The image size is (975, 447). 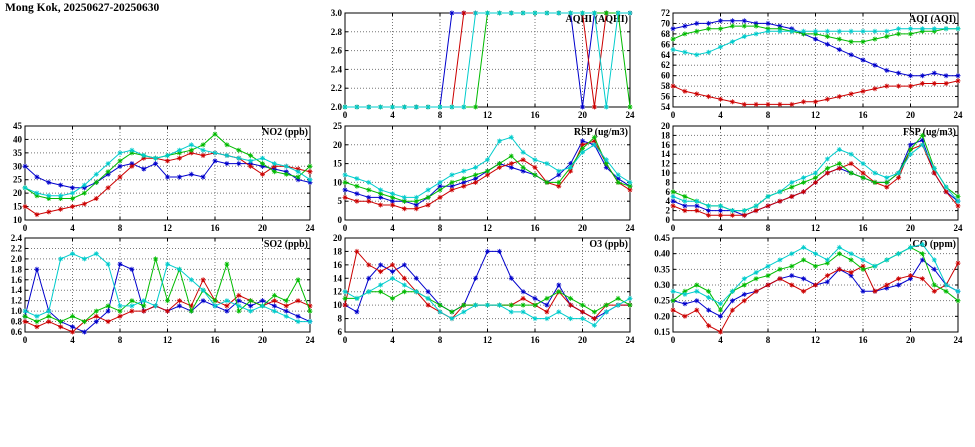 What do you see at coordinates (815, 274) in the screenshot?
I see `co-markers-cyan` at bounding box center [815, 274].